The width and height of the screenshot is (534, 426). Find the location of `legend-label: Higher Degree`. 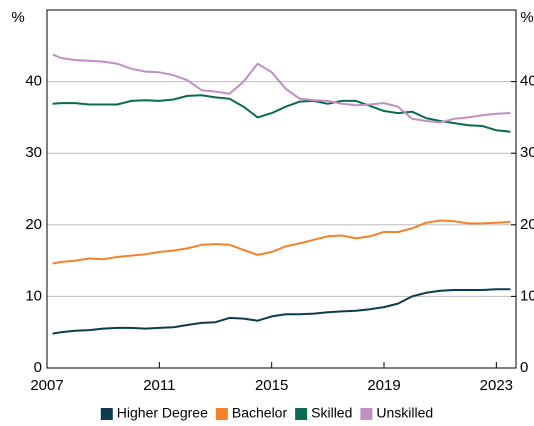

legend-label: Higher Degree is located at coordinates (162, 413).